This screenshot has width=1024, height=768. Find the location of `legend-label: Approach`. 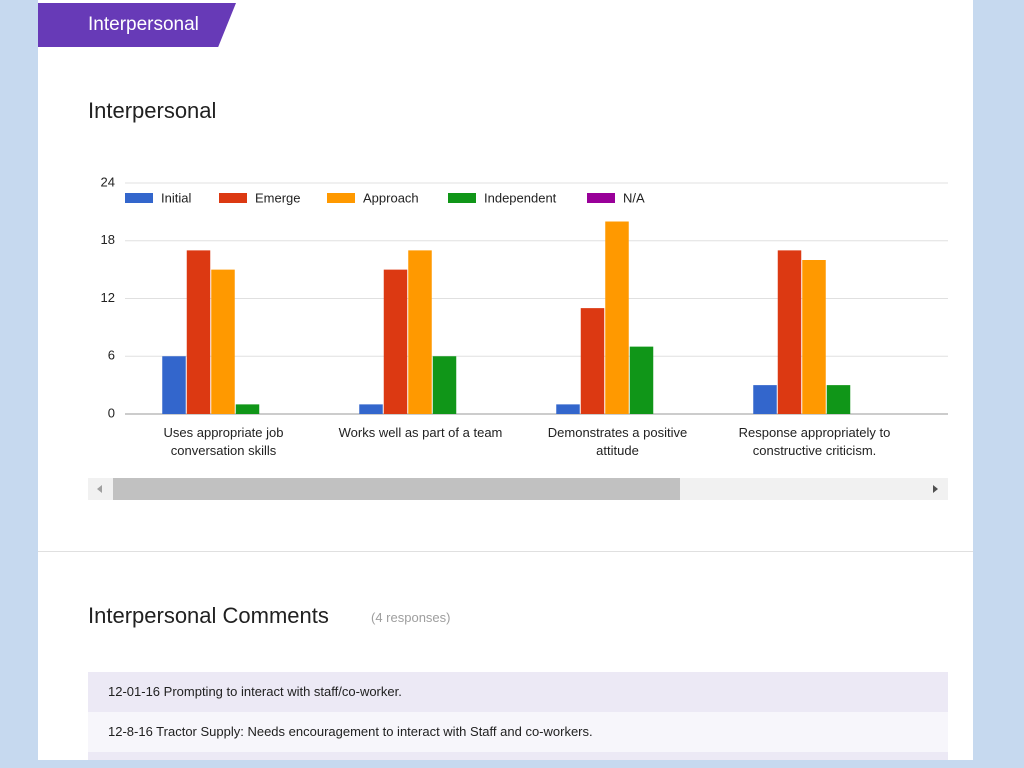

legend-label: Approach is located at coordinates (391, 197).